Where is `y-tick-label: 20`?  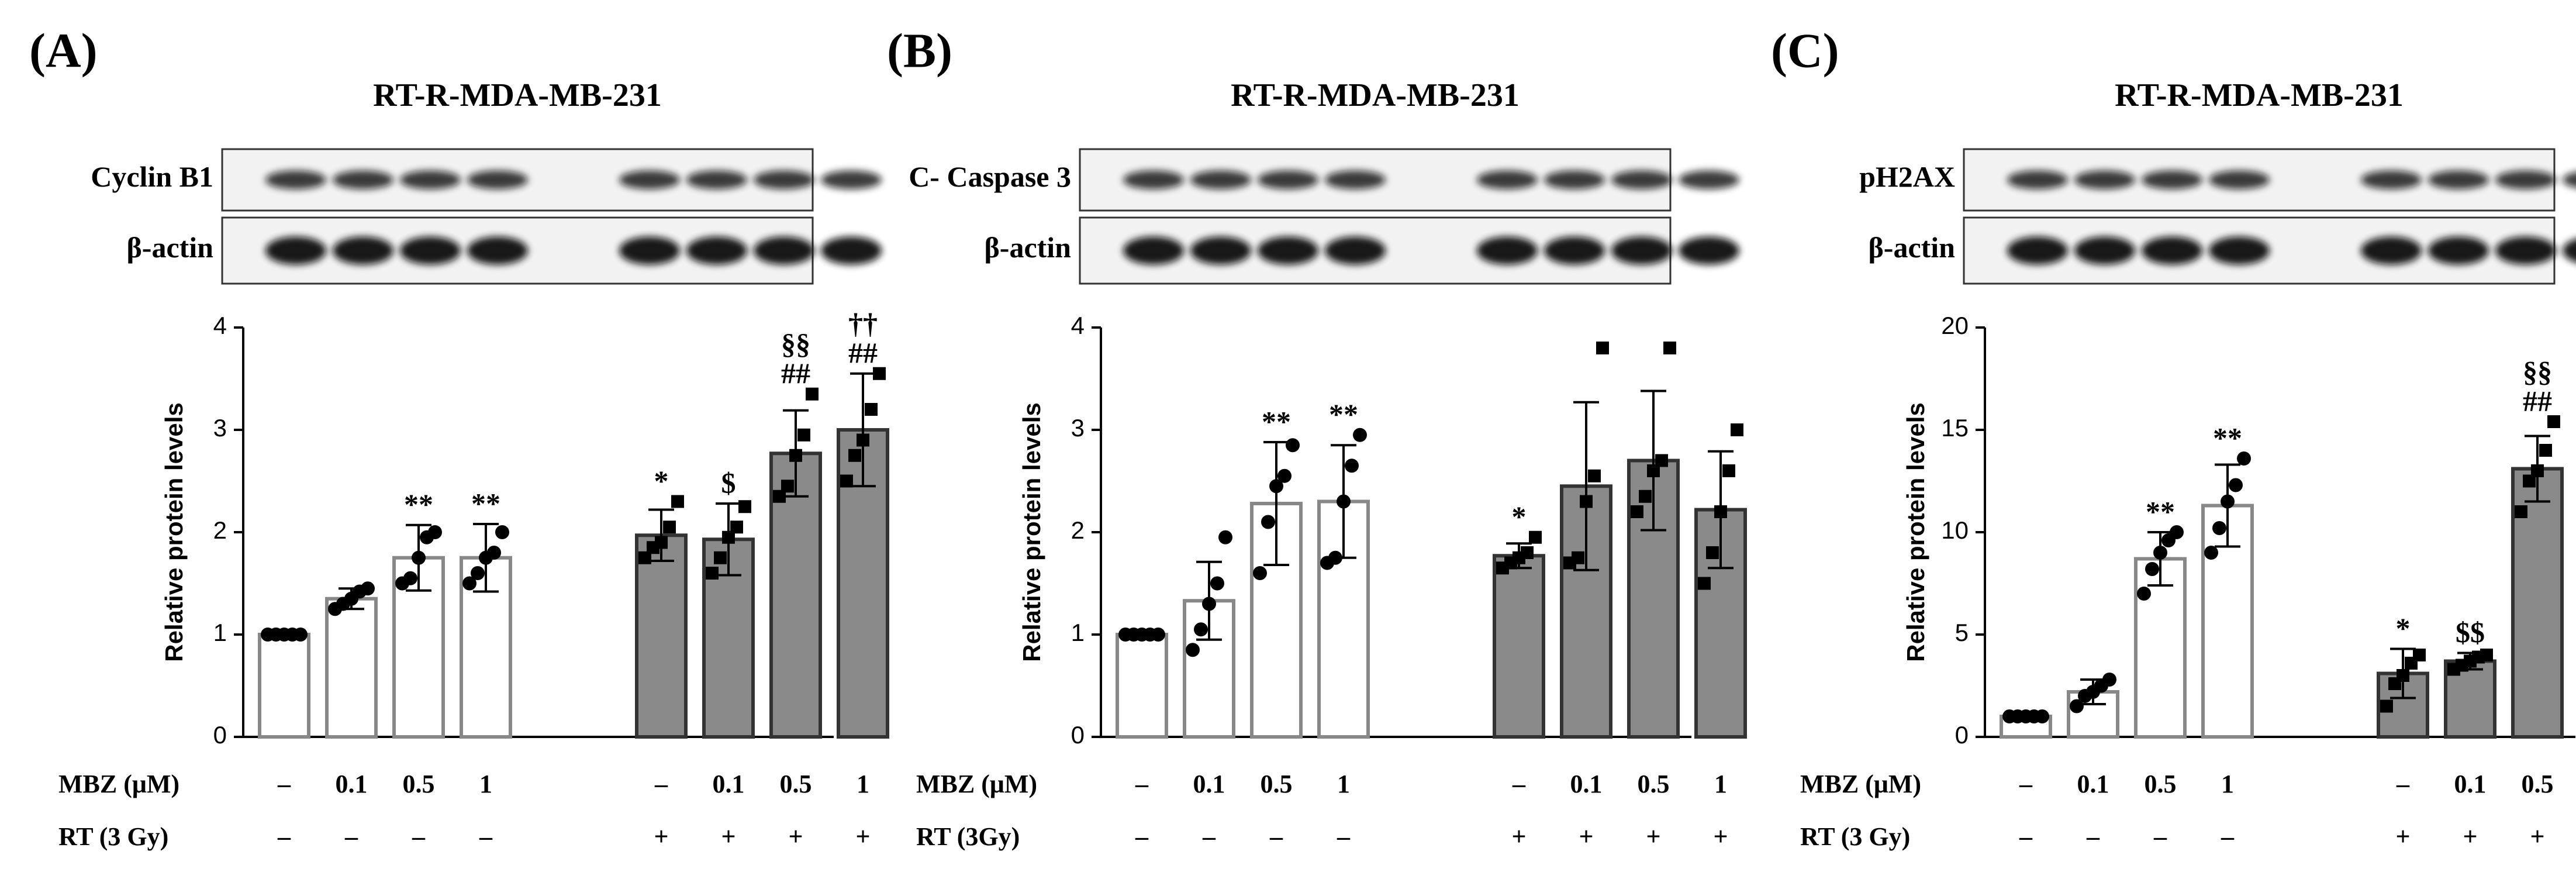
y-tick-label: 20 is located at coordinates (1955, 325).